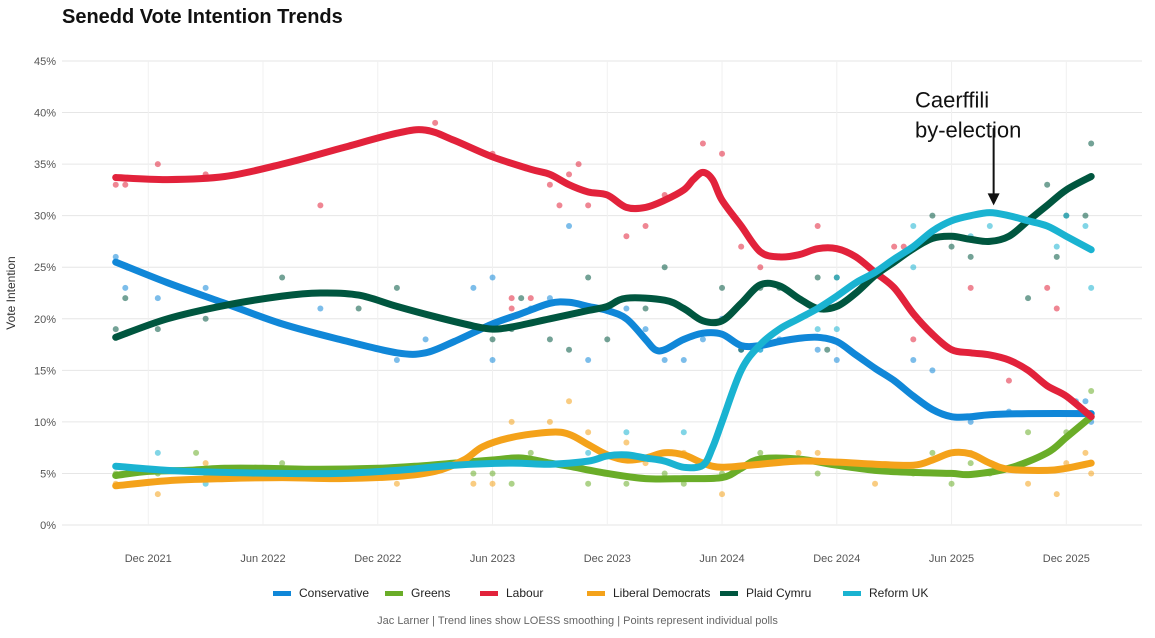 The height and width of the screenshot is (638, 1155). What do you see at coordinates (899, 593) in the screenshot?
I see `legend-label: Reform UK` at bounding box center [899, 593].